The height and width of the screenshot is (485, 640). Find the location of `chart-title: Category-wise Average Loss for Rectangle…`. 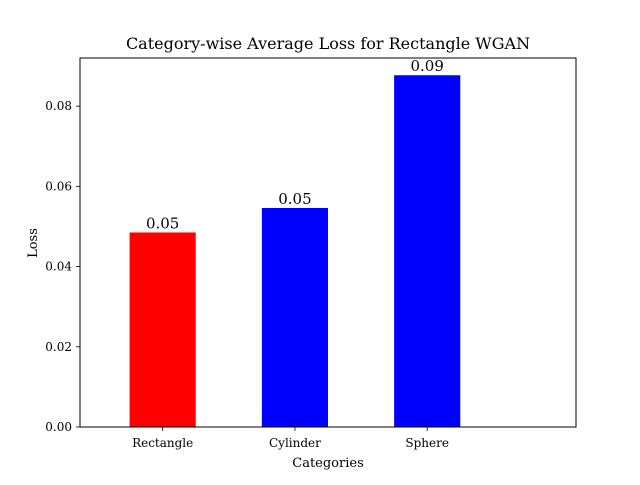

chart-title: Category-wise Average Loss for Rectangle… is located at coordinates (328, 43).